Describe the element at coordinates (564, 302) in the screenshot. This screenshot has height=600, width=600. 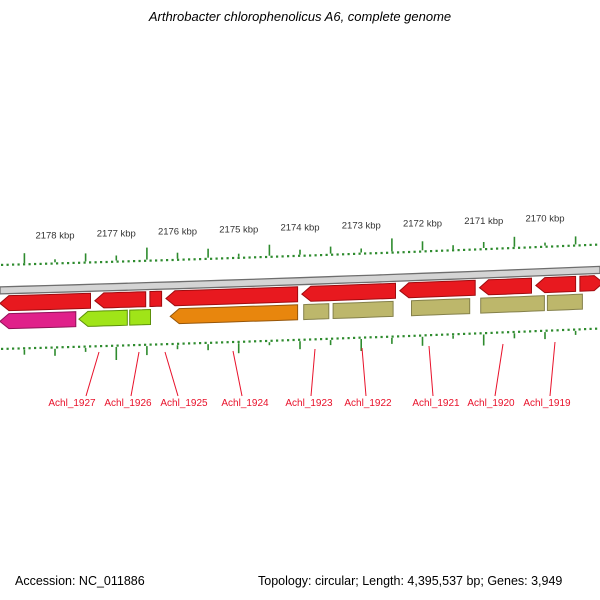
I see `gene-arrow-achl-1919` at that location.